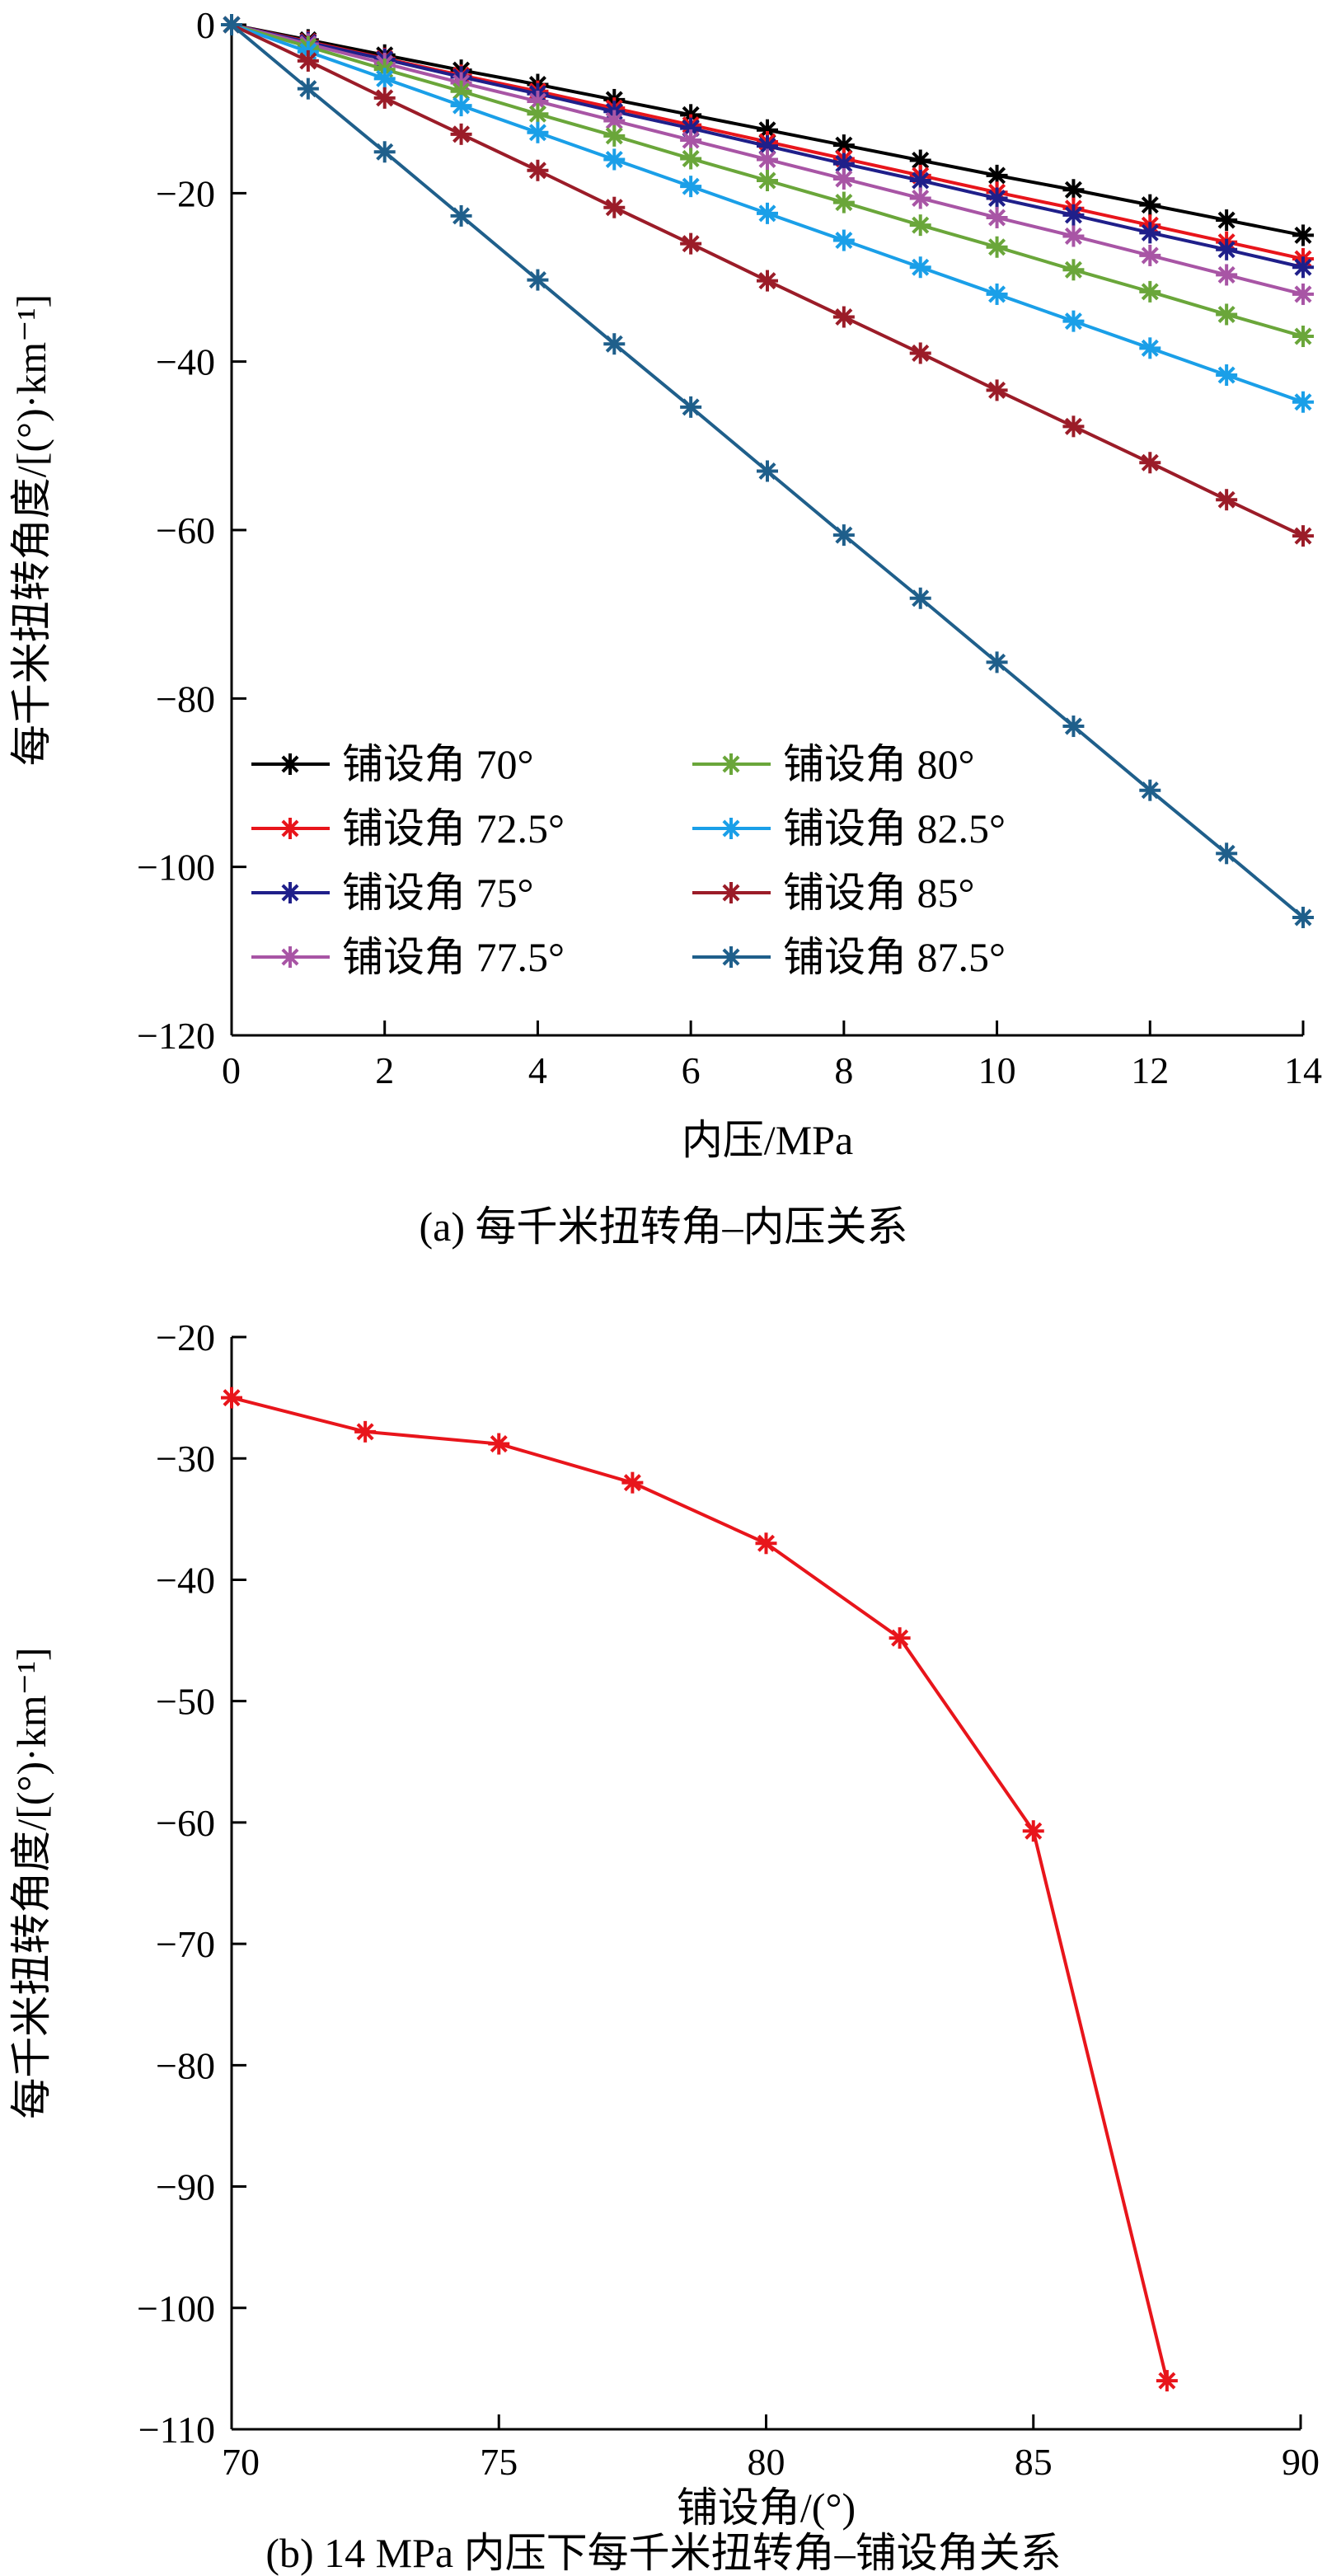  I want to click on x-tick-label: 75, so click(499, 2462).